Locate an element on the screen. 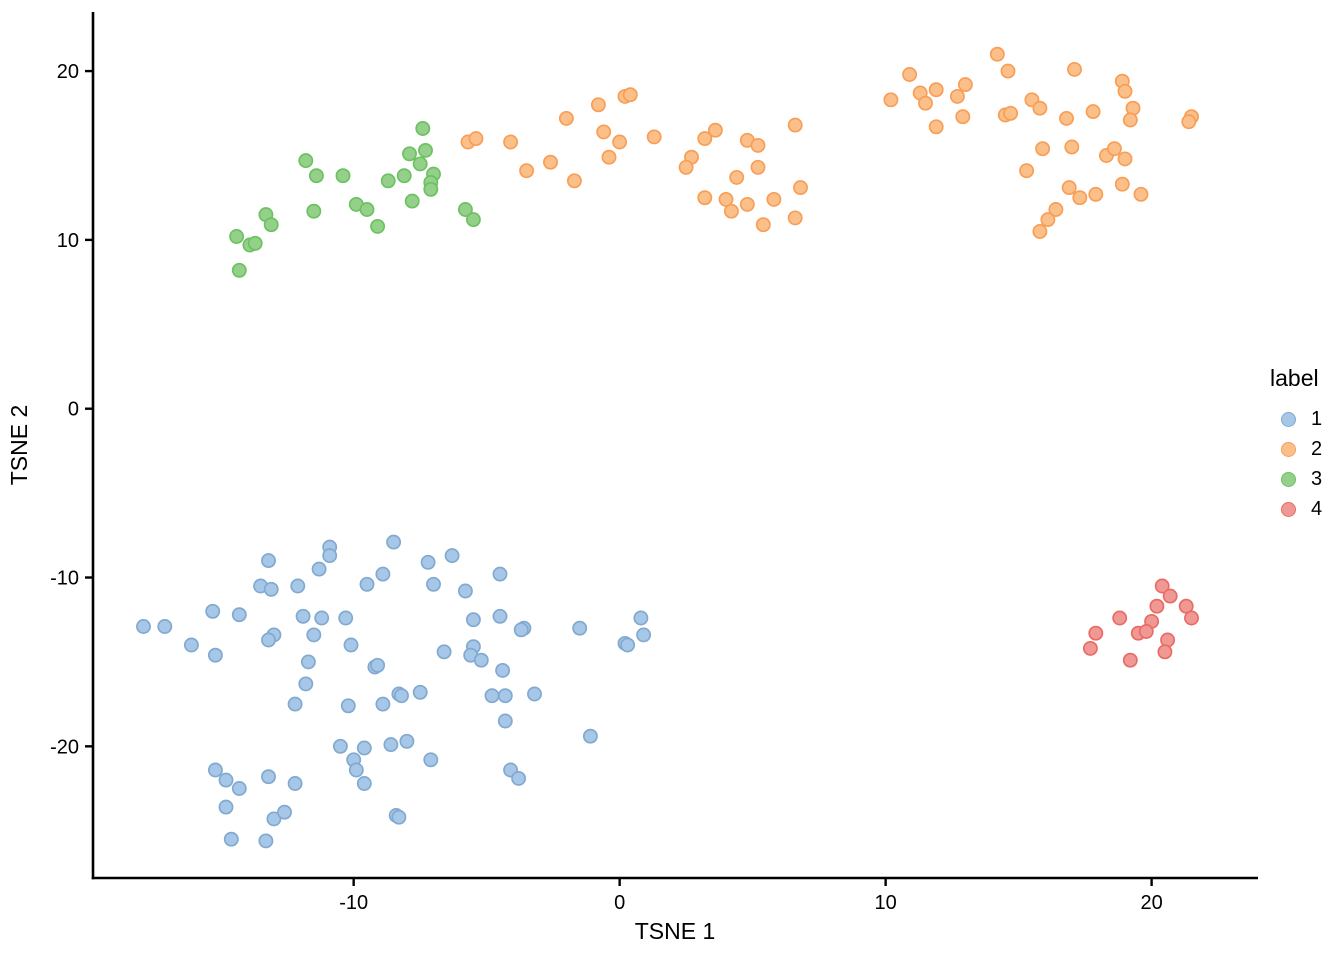  legend-title: label is located at coordinates (1294, 378).